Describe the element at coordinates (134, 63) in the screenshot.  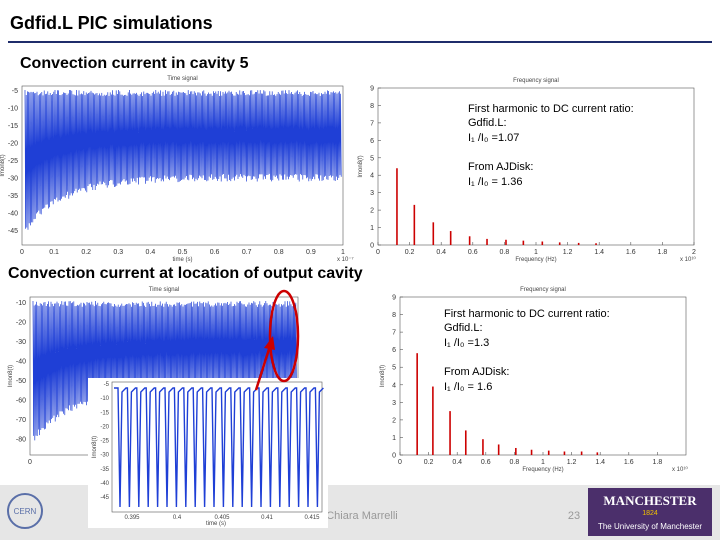
I see `section-heading: Convection current in cavity 5` at that location.